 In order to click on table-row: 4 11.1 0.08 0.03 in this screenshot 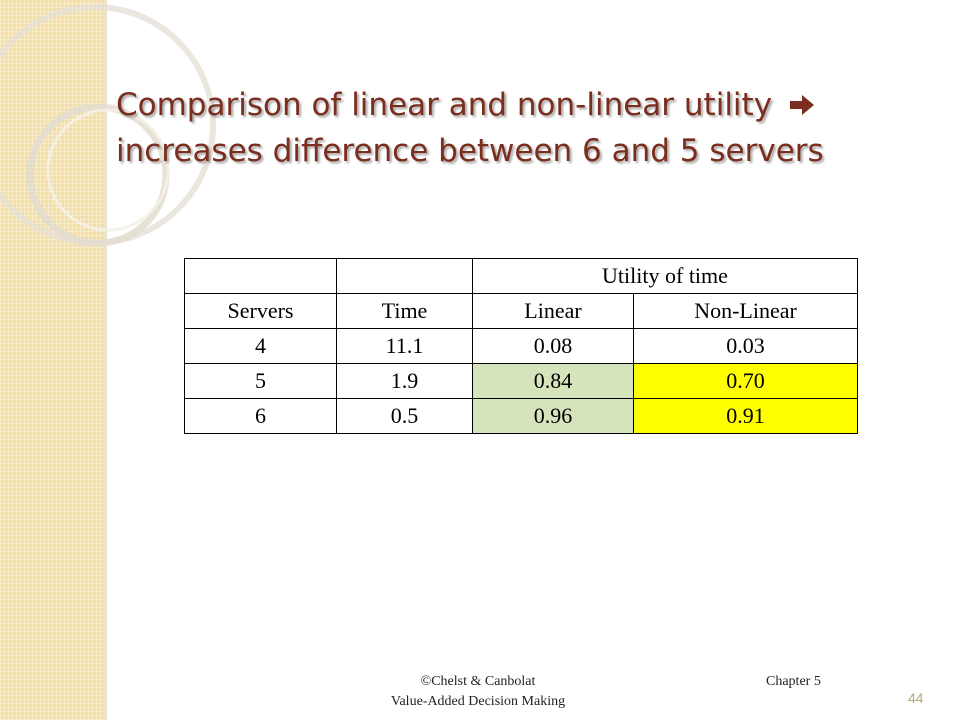, I will do `click(521, 346)`.